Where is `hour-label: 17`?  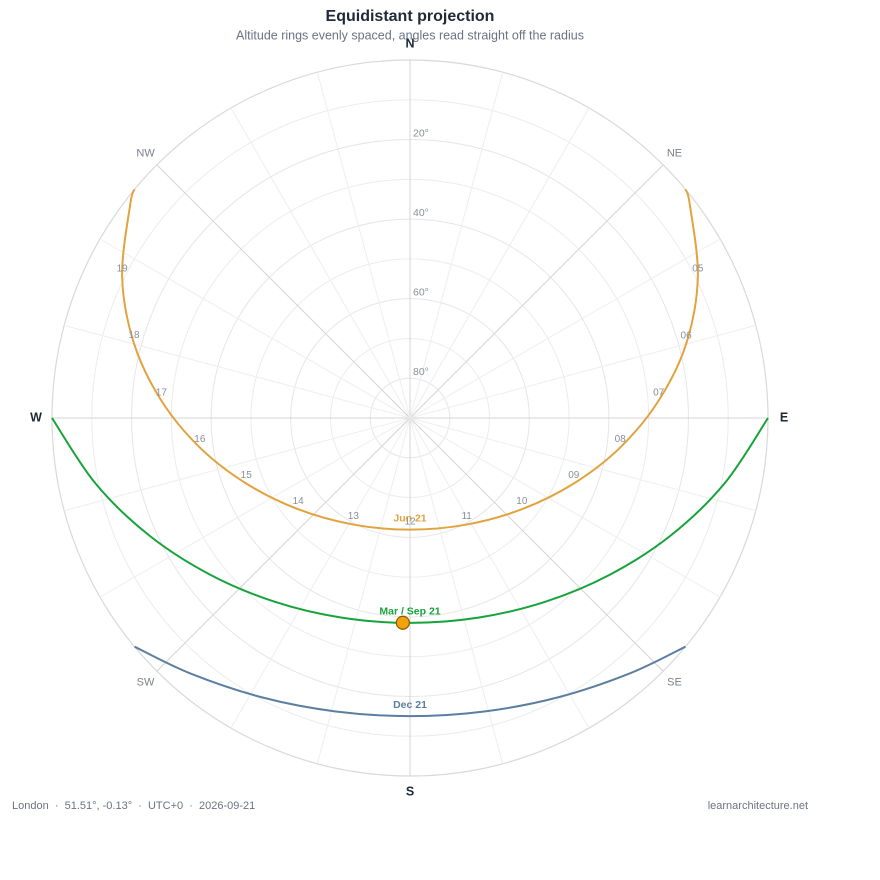 hour-label: 17 is located at coordinates (162, 392).